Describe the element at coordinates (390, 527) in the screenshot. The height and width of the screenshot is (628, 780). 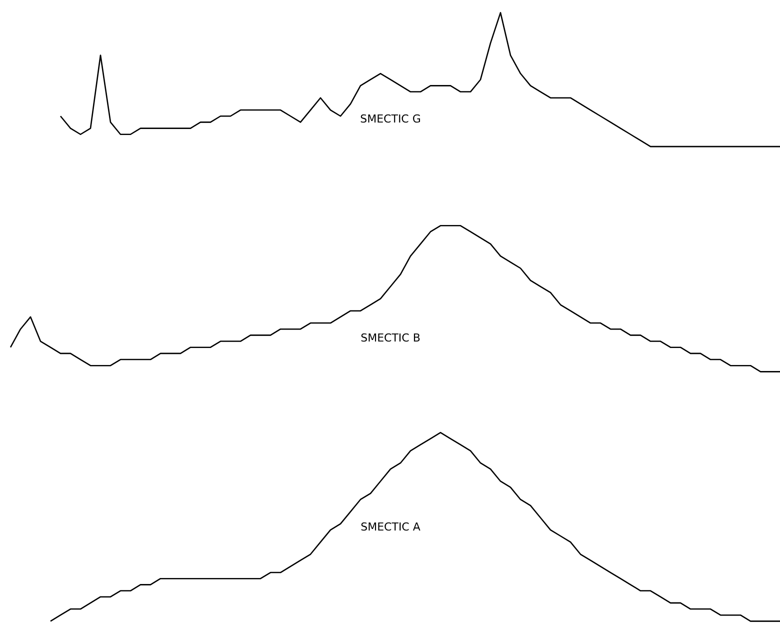
I see `series-label: SMECTIC A` at that location.